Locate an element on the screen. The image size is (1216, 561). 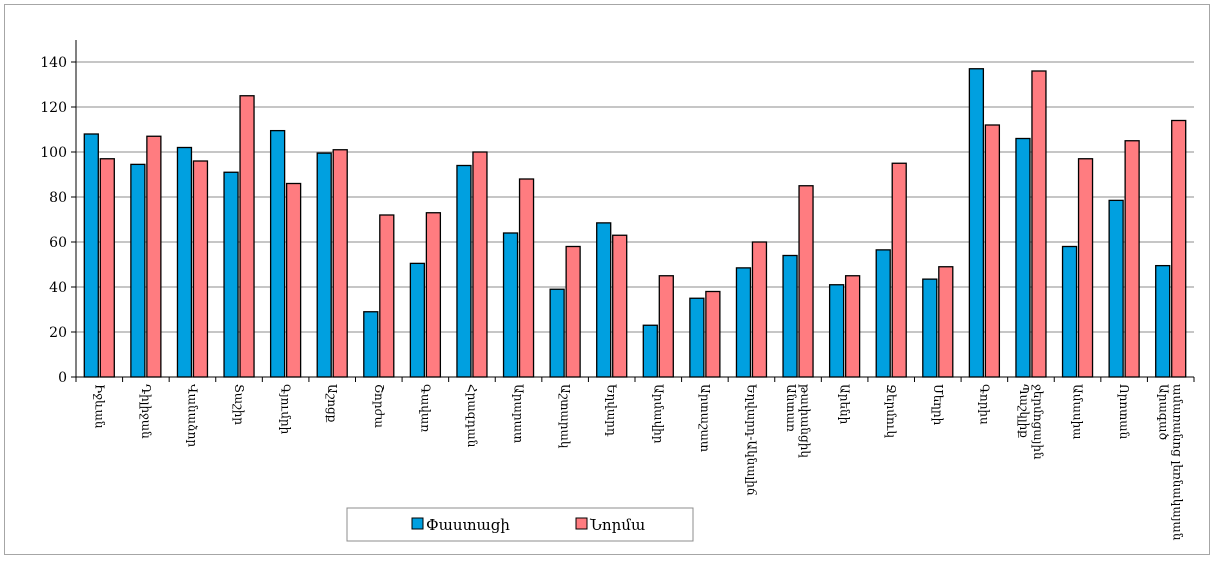
x-category-label: Արարատ is located at coordinates (519, 413).